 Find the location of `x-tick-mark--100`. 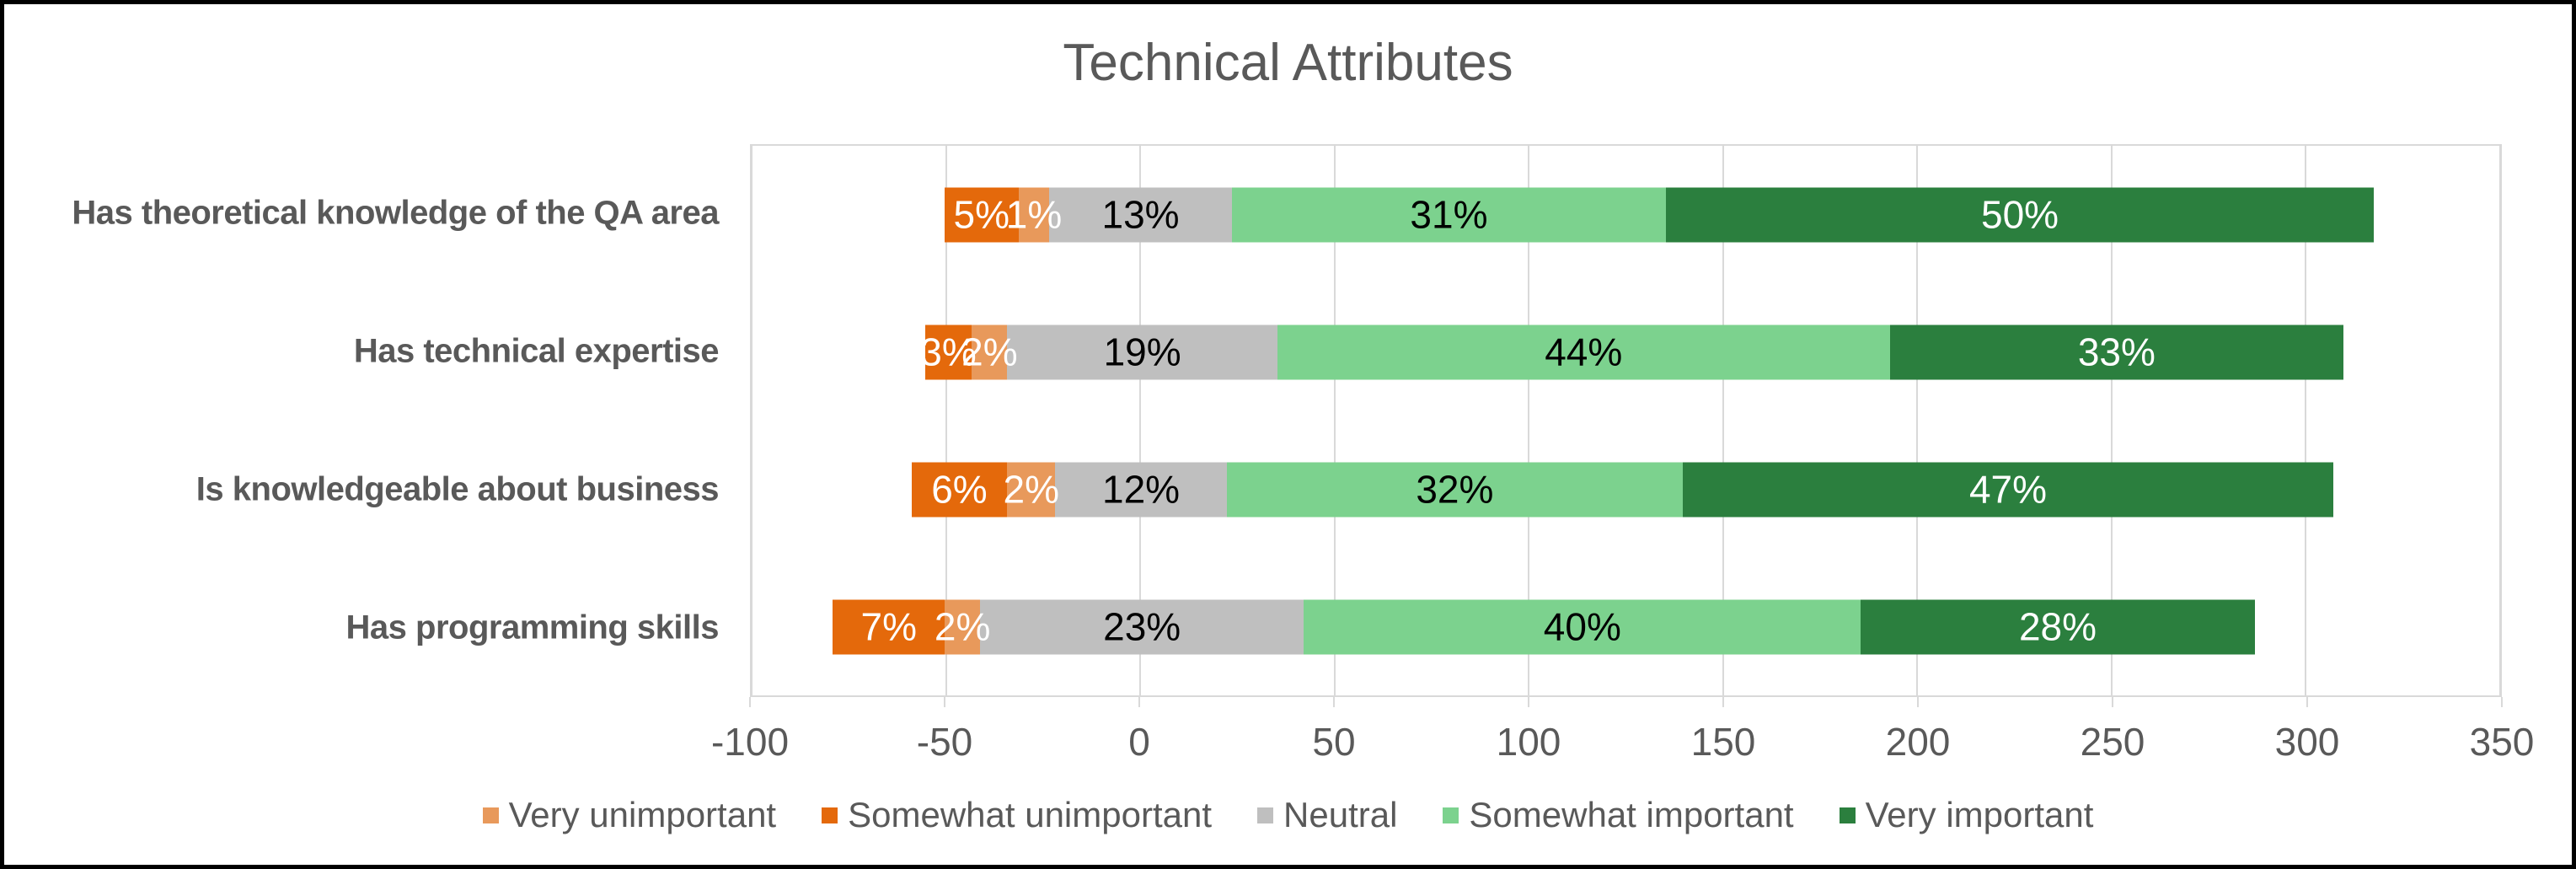

x-tick-mark--100 is located at coordinates (750, 702).